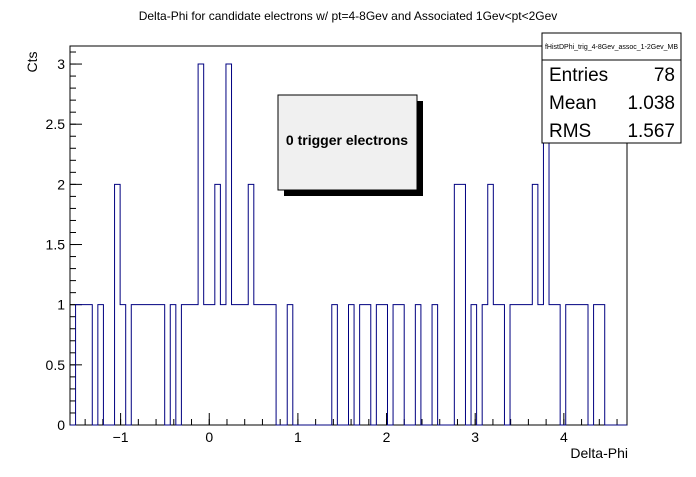 This screenshot has height=477, width=696. What do you see at coordinates (32, 62) in the screenshot?
I see `y-axis-label: Cts` at bounding box center [32, 62].